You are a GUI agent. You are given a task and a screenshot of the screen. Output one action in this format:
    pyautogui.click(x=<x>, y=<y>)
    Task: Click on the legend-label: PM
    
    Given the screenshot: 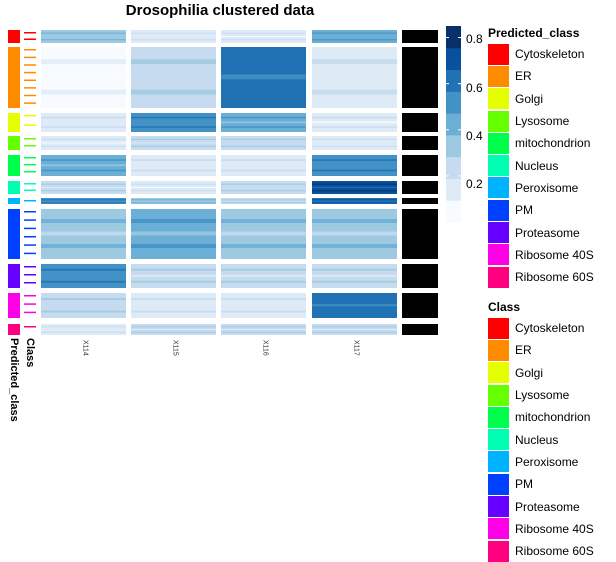 What is the action you would take?
    pyautogui.click(x=524, y=210)
    